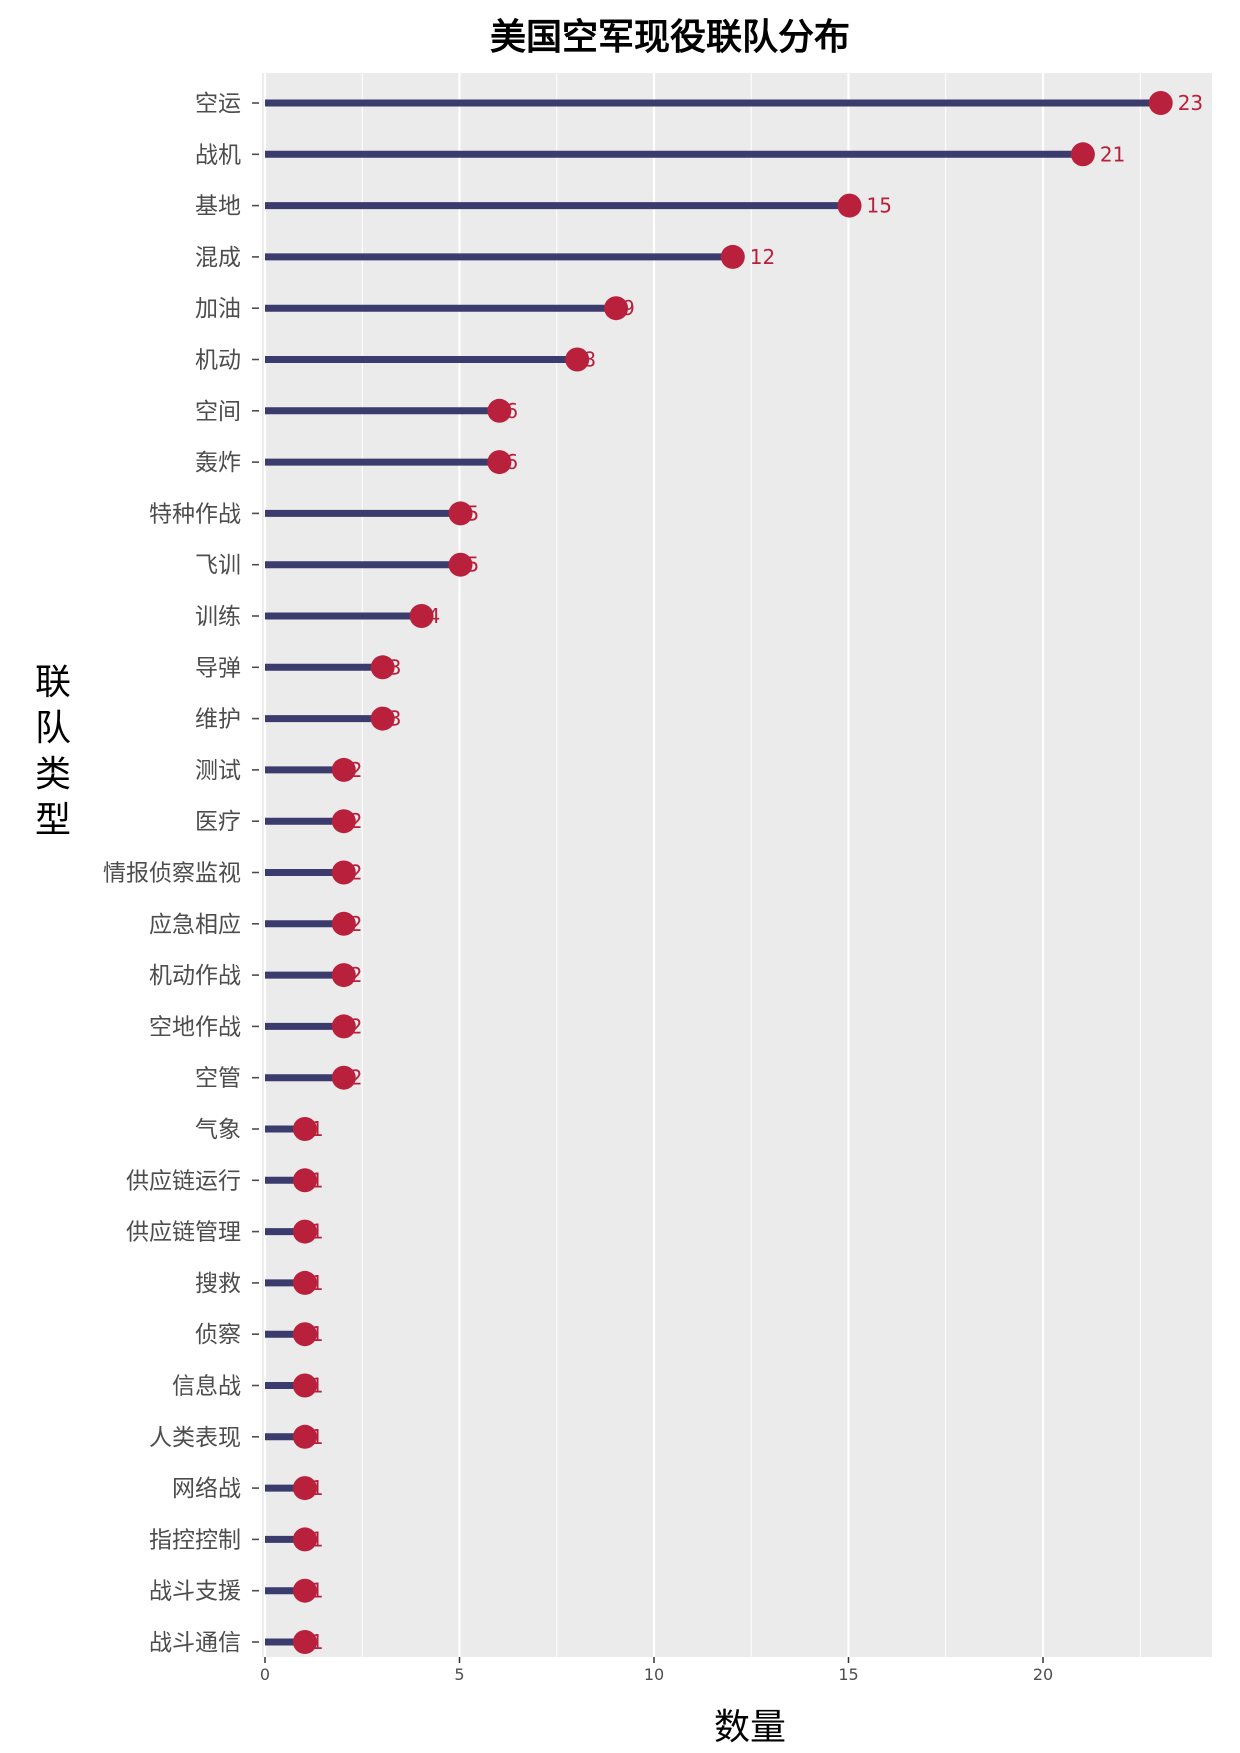  I want to click on data-label: 23, so click(1190, 103).